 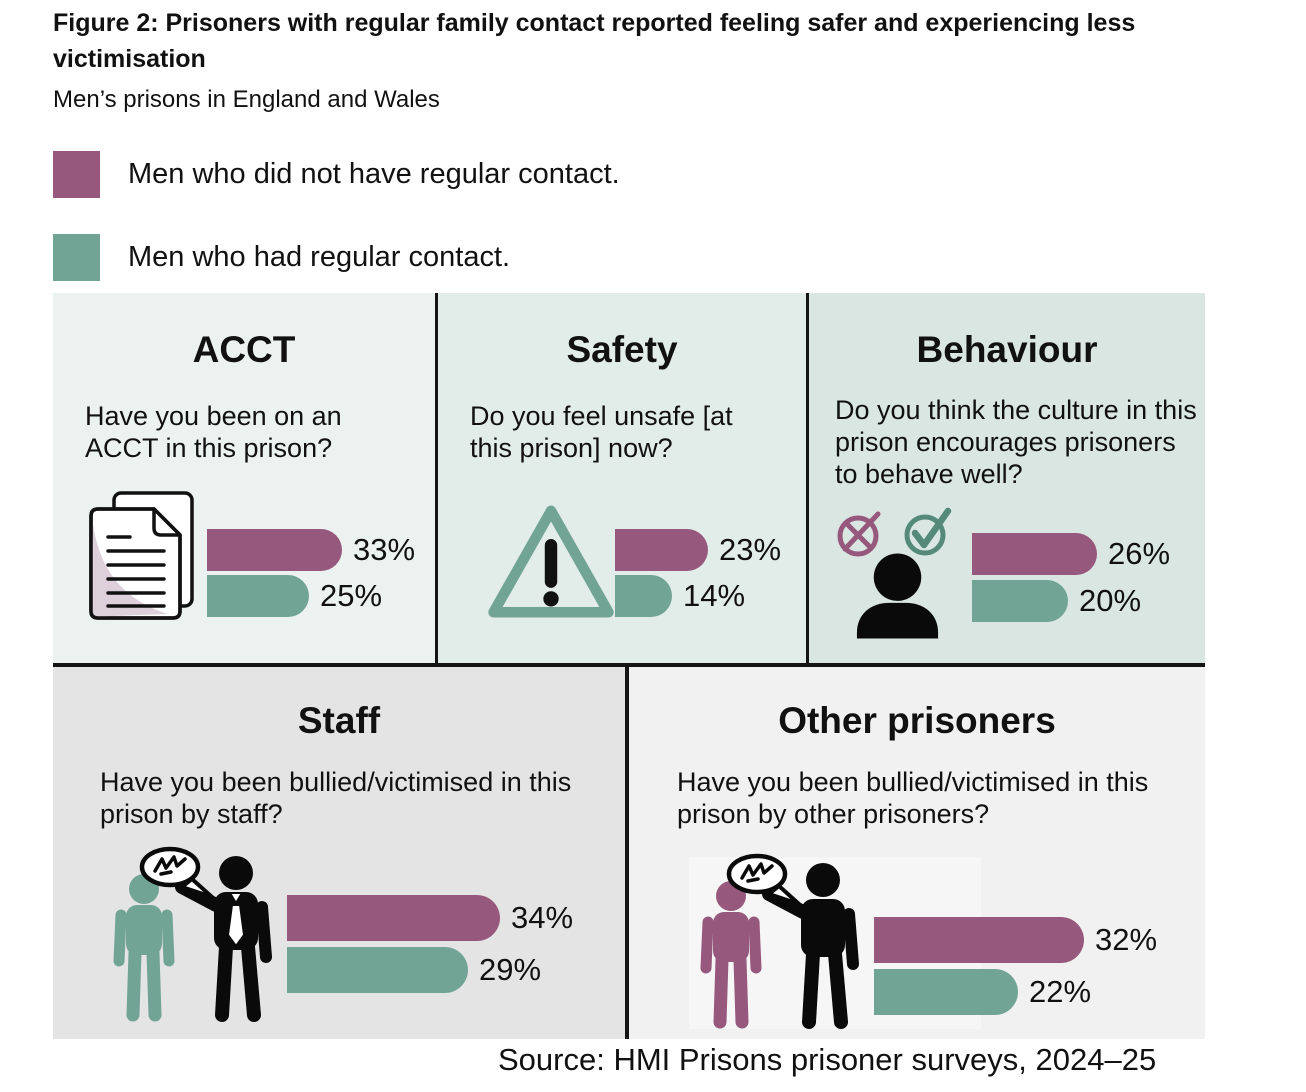 I want to click on safety-bar-row-no-contact: 23%, so click(x=698, y=550).